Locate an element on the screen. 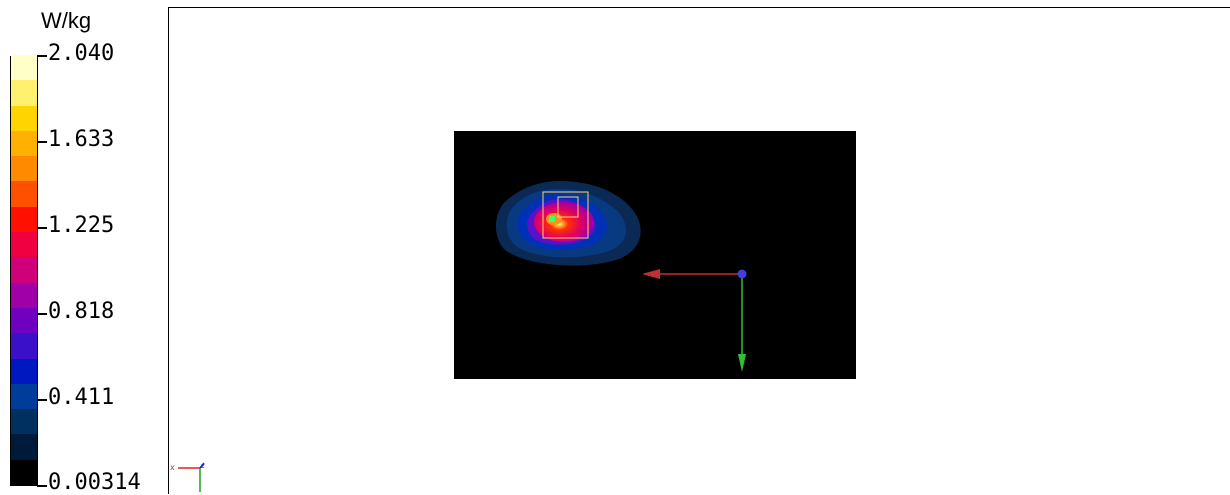 This screenshot has height=495, width=1230. averaging-cube-small is located at coordinates (568, 207).